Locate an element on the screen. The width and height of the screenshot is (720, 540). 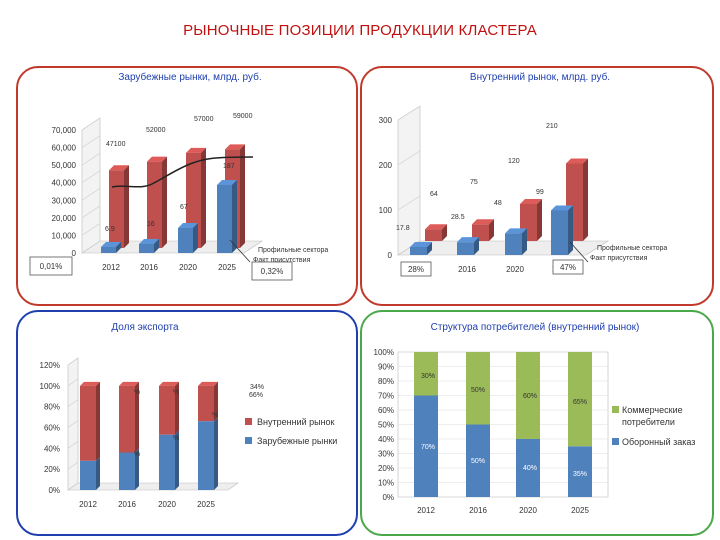
legend-defense: Оборонный заказ is located at coordinates (658, 442).